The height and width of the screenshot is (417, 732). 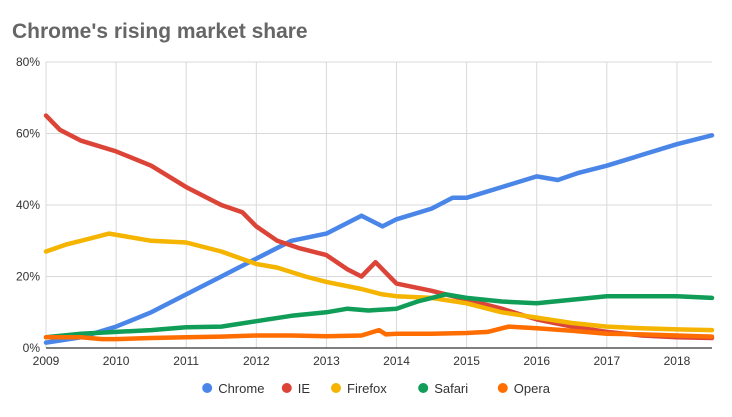 I want to click on legend-label-opera: Opera, so click(x=532, y=388).